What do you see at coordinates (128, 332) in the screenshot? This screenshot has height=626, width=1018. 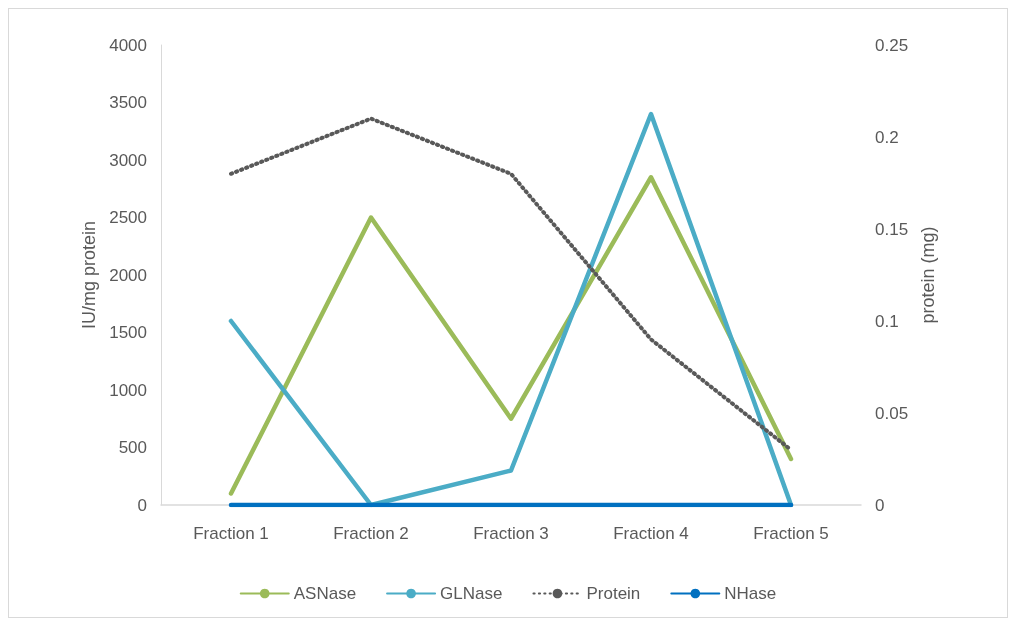 I see `y-tick-label: 1500` at bounding box center [128, 332].